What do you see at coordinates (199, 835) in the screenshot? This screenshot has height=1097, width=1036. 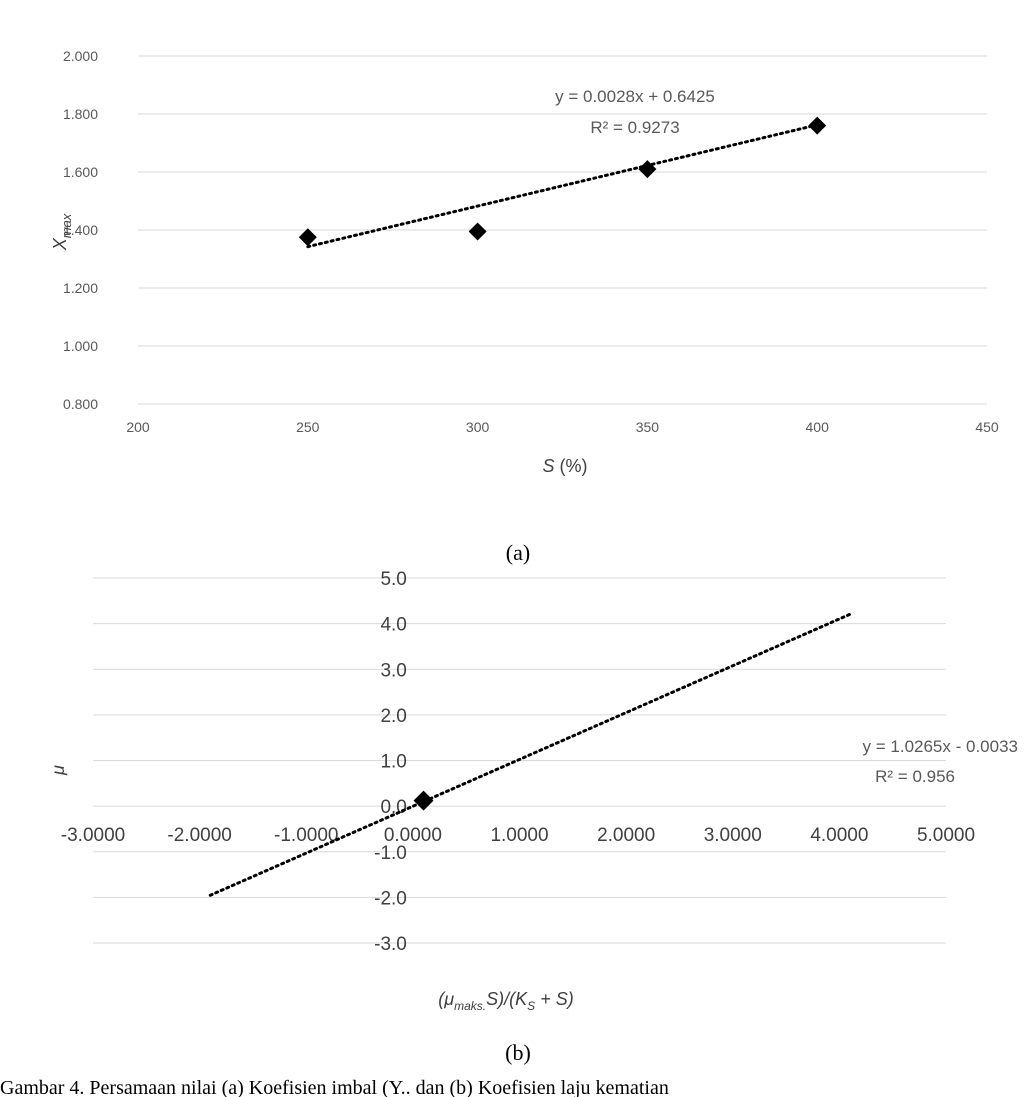 I see `chart-b-x-tick-label: -2.0000` at bounding box center [199, 835].